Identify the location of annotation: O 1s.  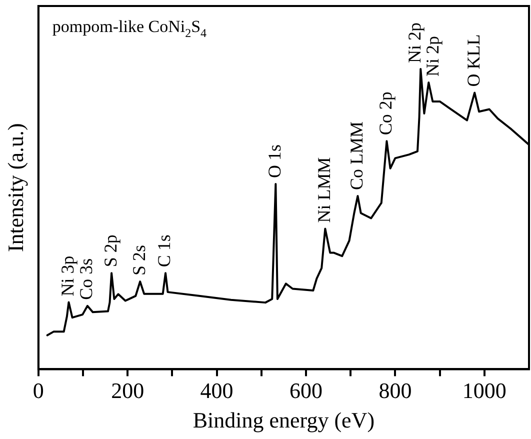
(274, 161).